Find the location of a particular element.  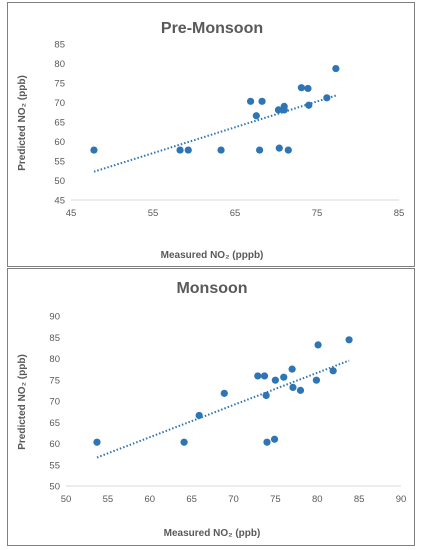

x-axis-label: Measured NO₂ (ppb) is located at coordinates (212, 533).